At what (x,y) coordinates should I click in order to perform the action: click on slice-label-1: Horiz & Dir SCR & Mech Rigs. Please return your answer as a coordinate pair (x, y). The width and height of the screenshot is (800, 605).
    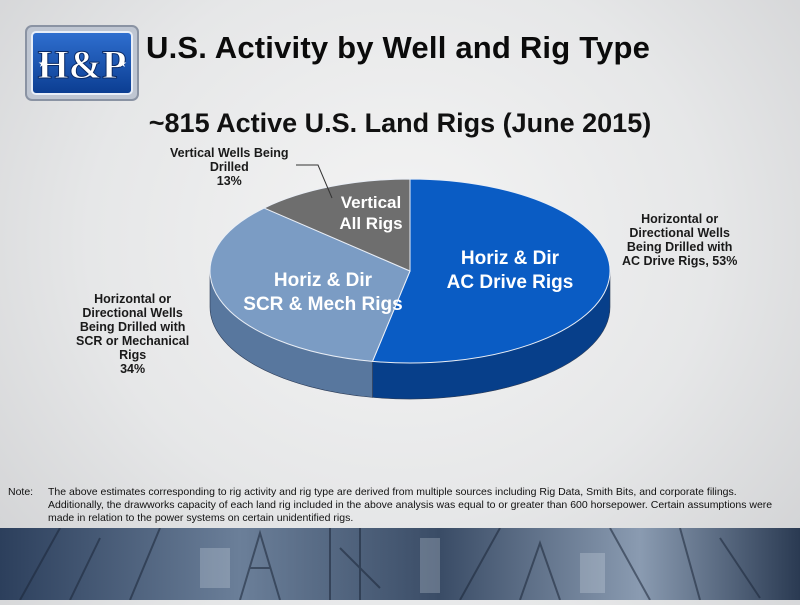
    Looking at the image, I should click on (322, 292).